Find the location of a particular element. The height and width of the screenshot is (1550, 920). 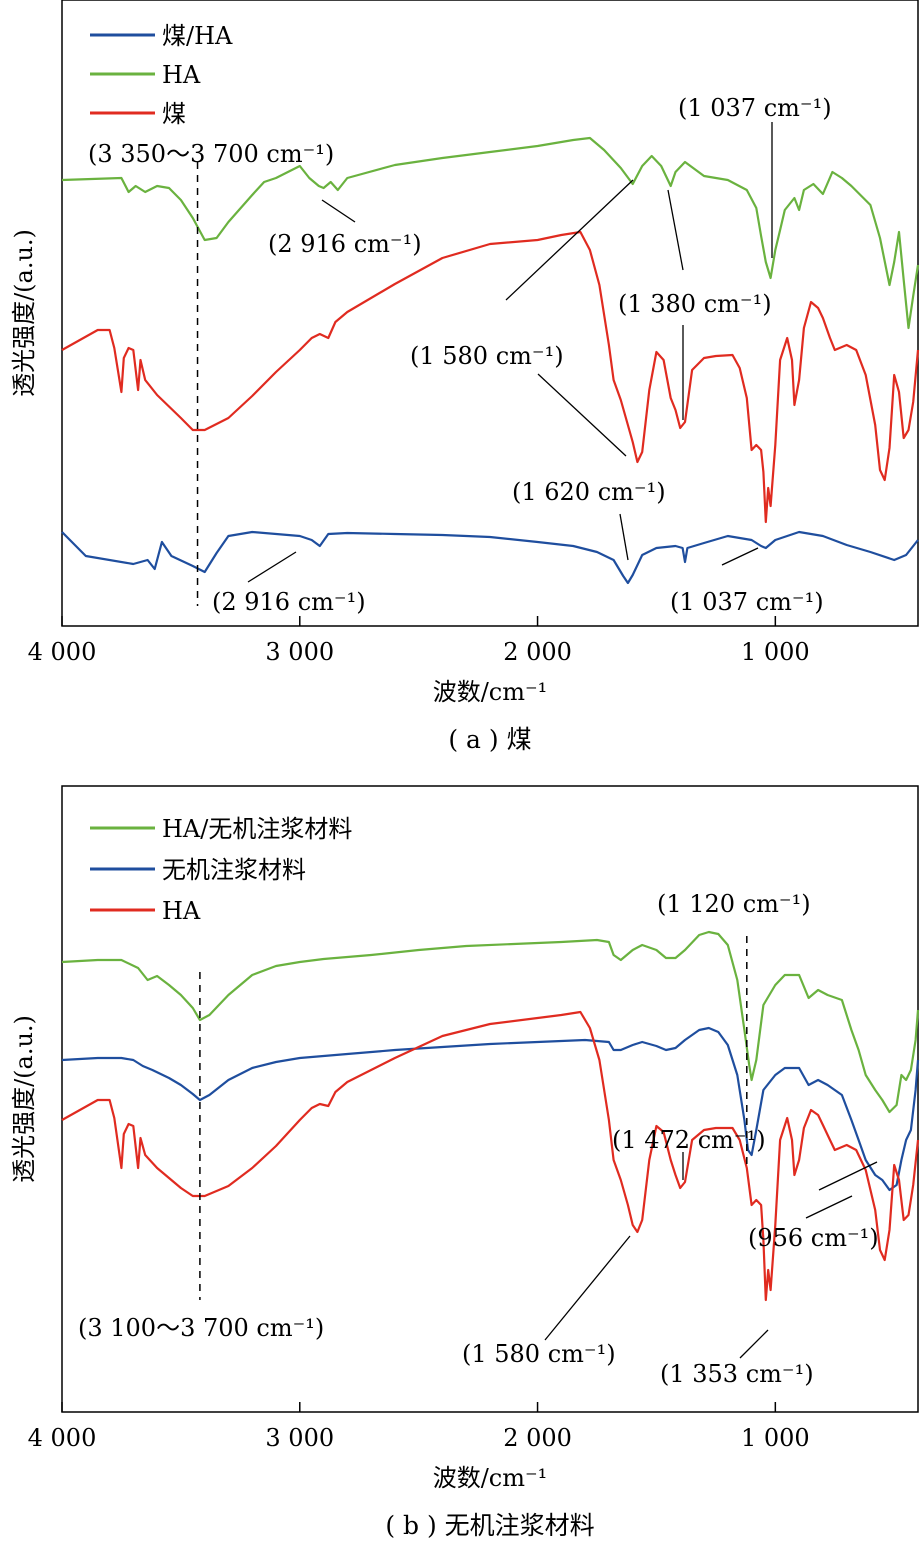

panel-b-annotations is located at coordinates (711, 1255).